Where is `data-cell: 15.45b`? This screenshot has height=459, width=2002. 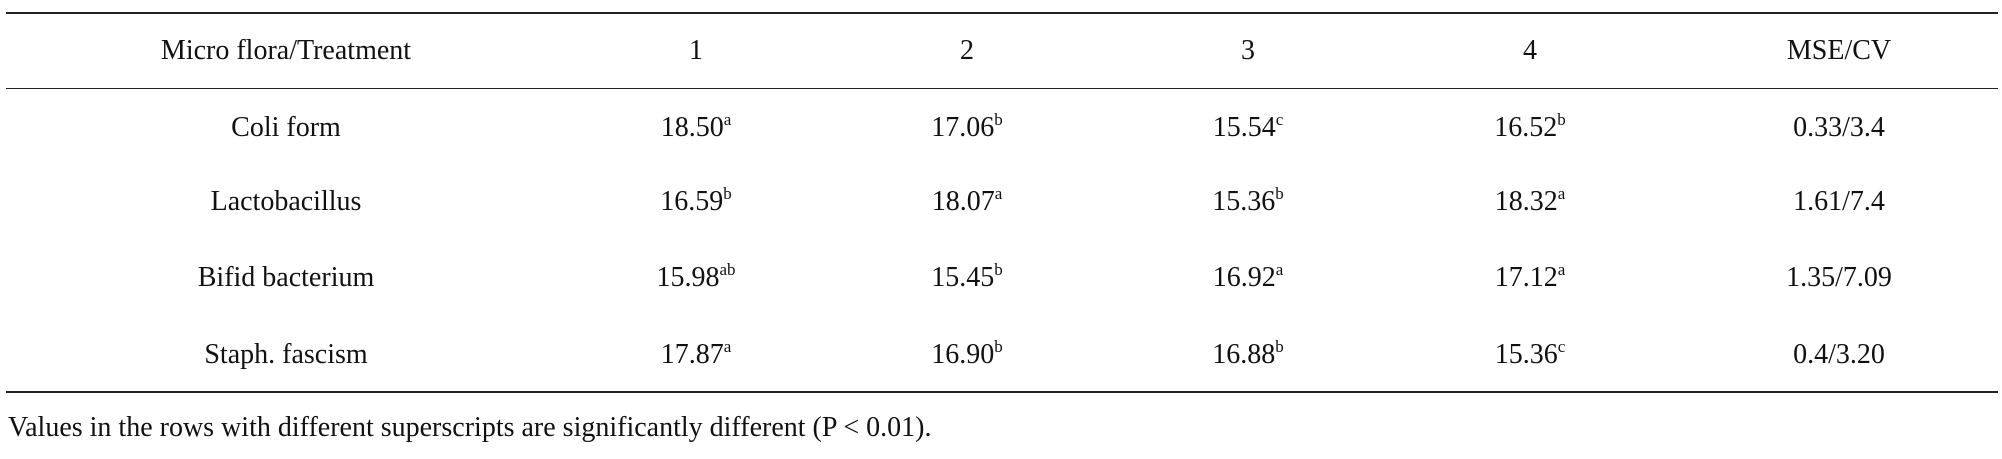 data-cell: 15.45b is located at coordinates (967, 277).